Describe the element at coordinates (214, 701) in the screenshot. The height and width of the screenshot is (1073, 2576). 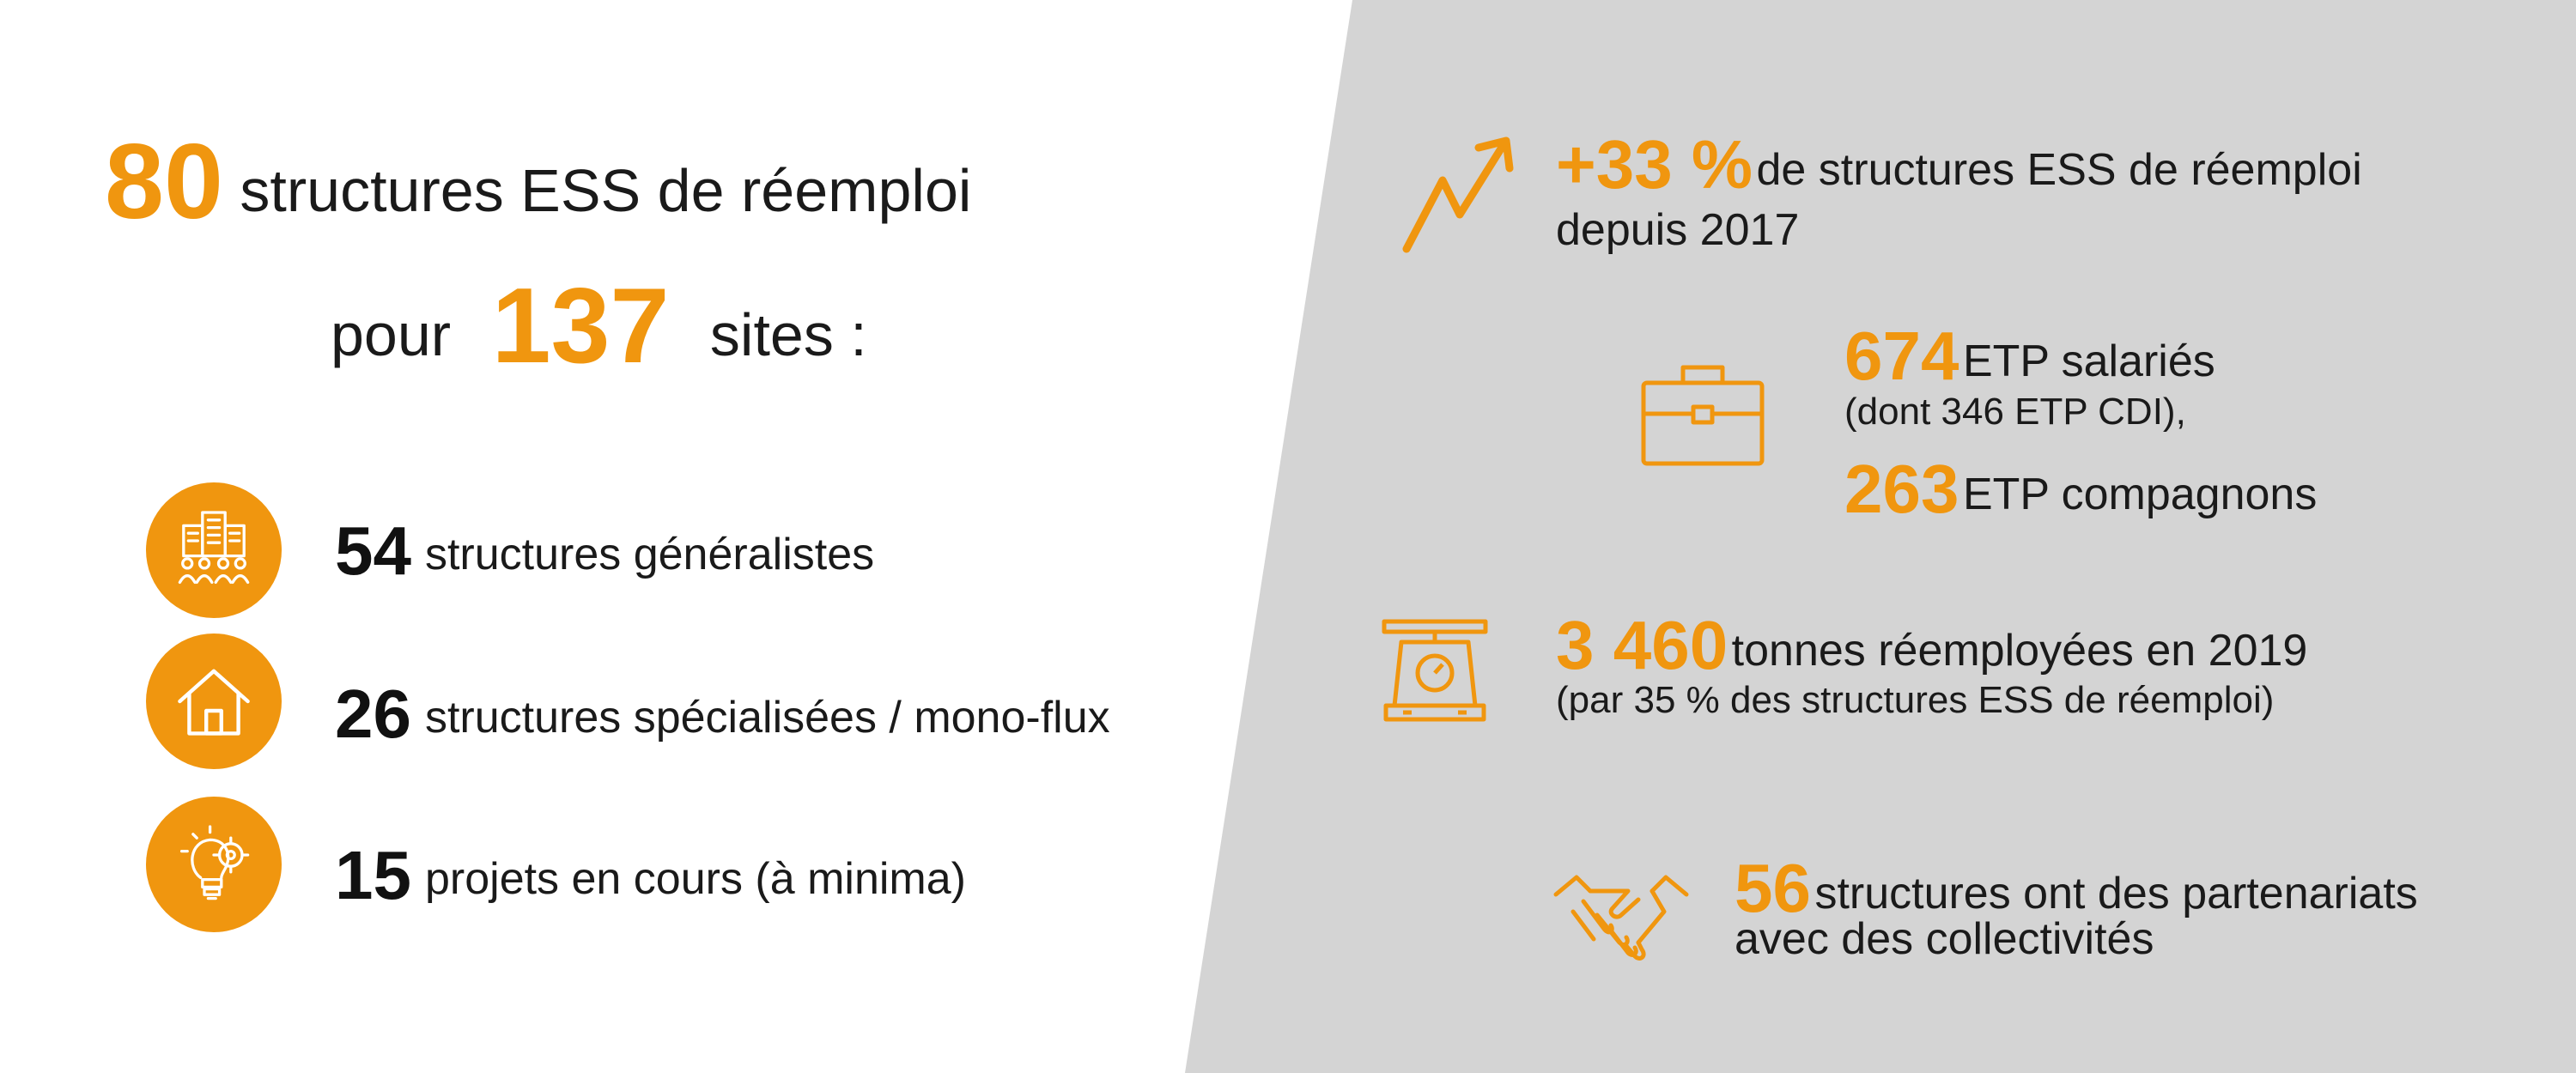
I see `house-icon` at that location.